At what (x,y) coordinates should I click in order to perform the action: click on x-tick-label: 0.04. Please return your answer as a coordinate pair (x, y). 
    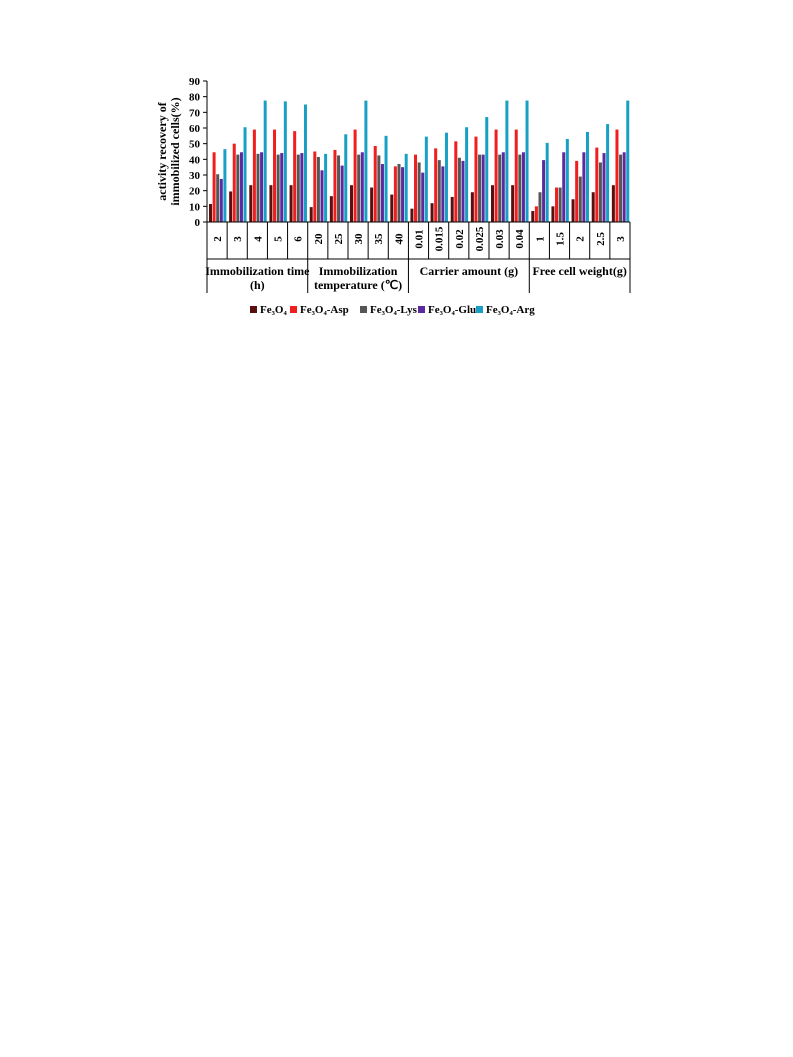
    Looking at the image, I should click on (520, 239).